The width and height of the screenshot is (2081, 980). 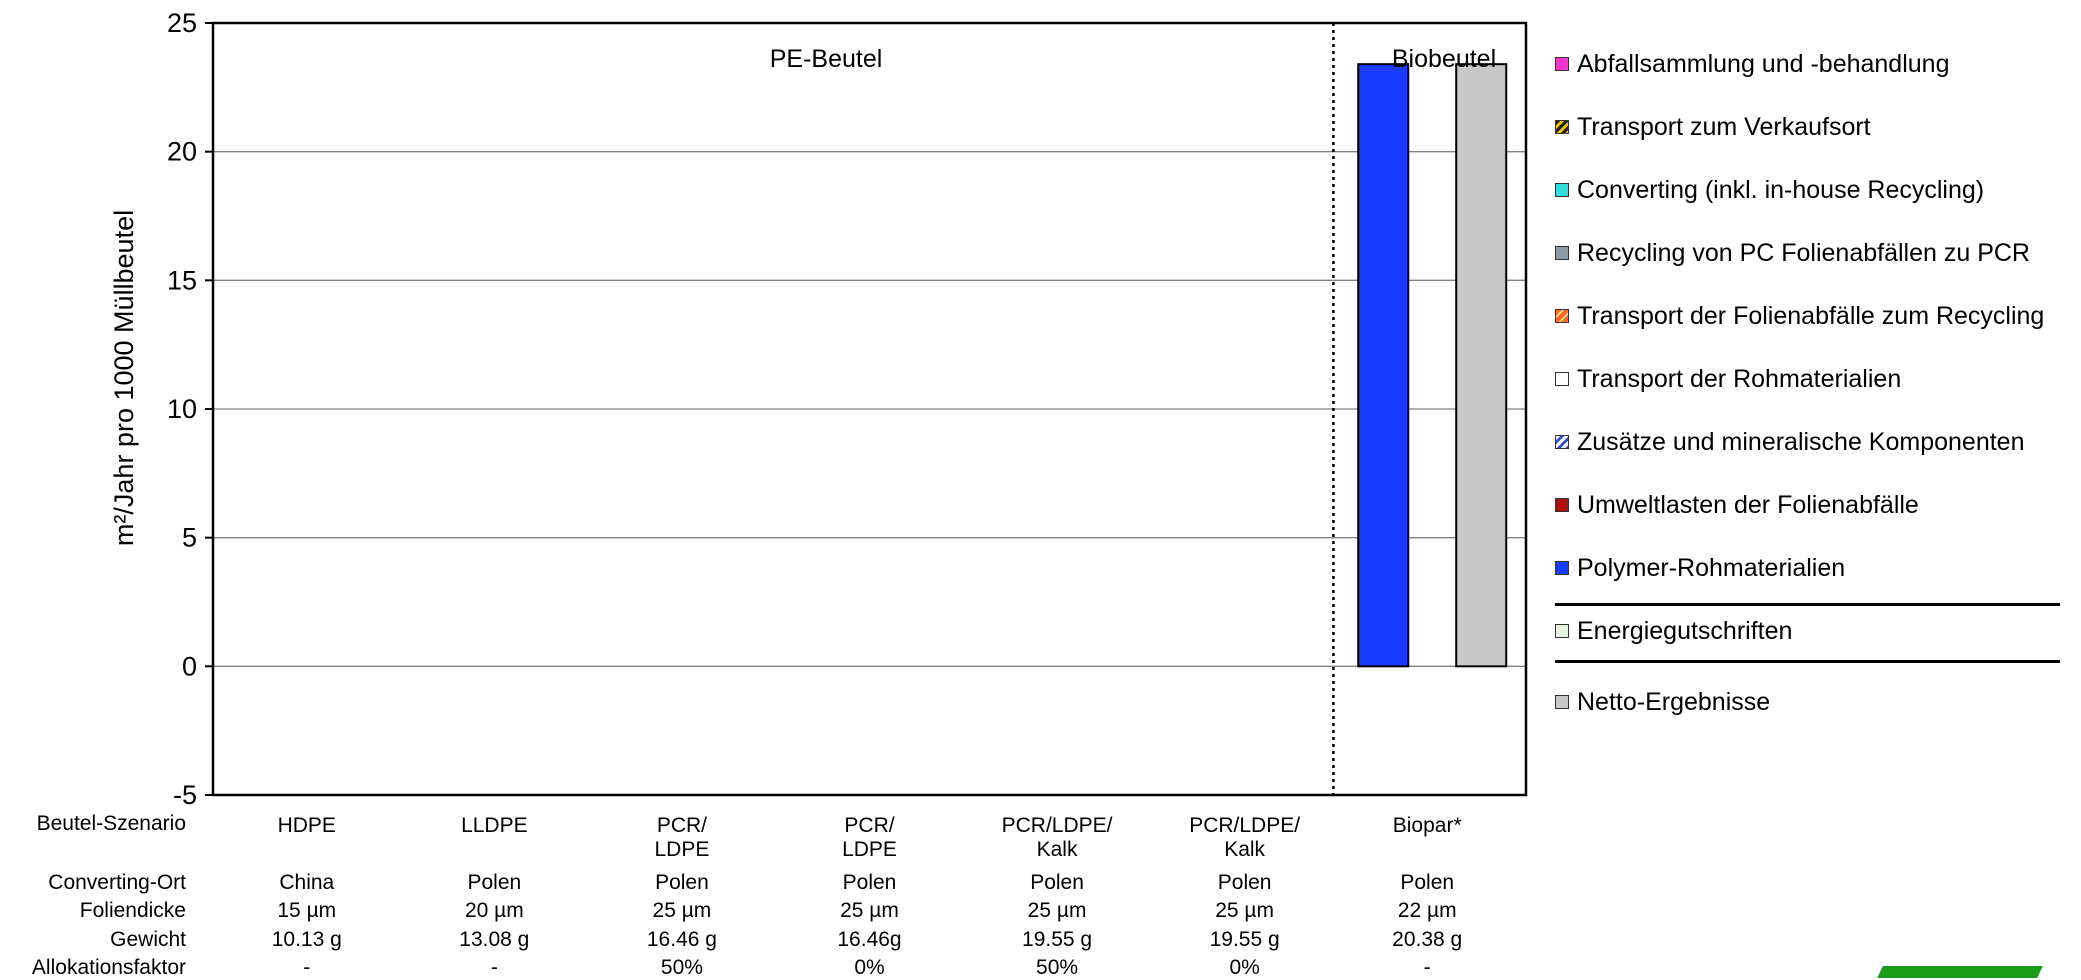 I want to click on legend-item: Polymer-Rohmaterialien, so click(x=1700, y=568).